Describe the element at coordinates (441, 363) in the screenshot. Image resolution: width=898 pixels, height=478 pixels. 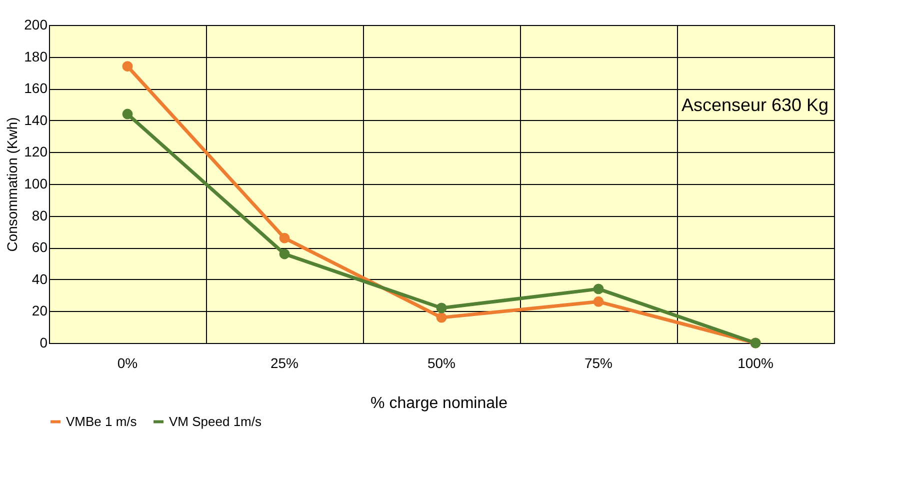
I see `x-tick-label: 50%` at that location.